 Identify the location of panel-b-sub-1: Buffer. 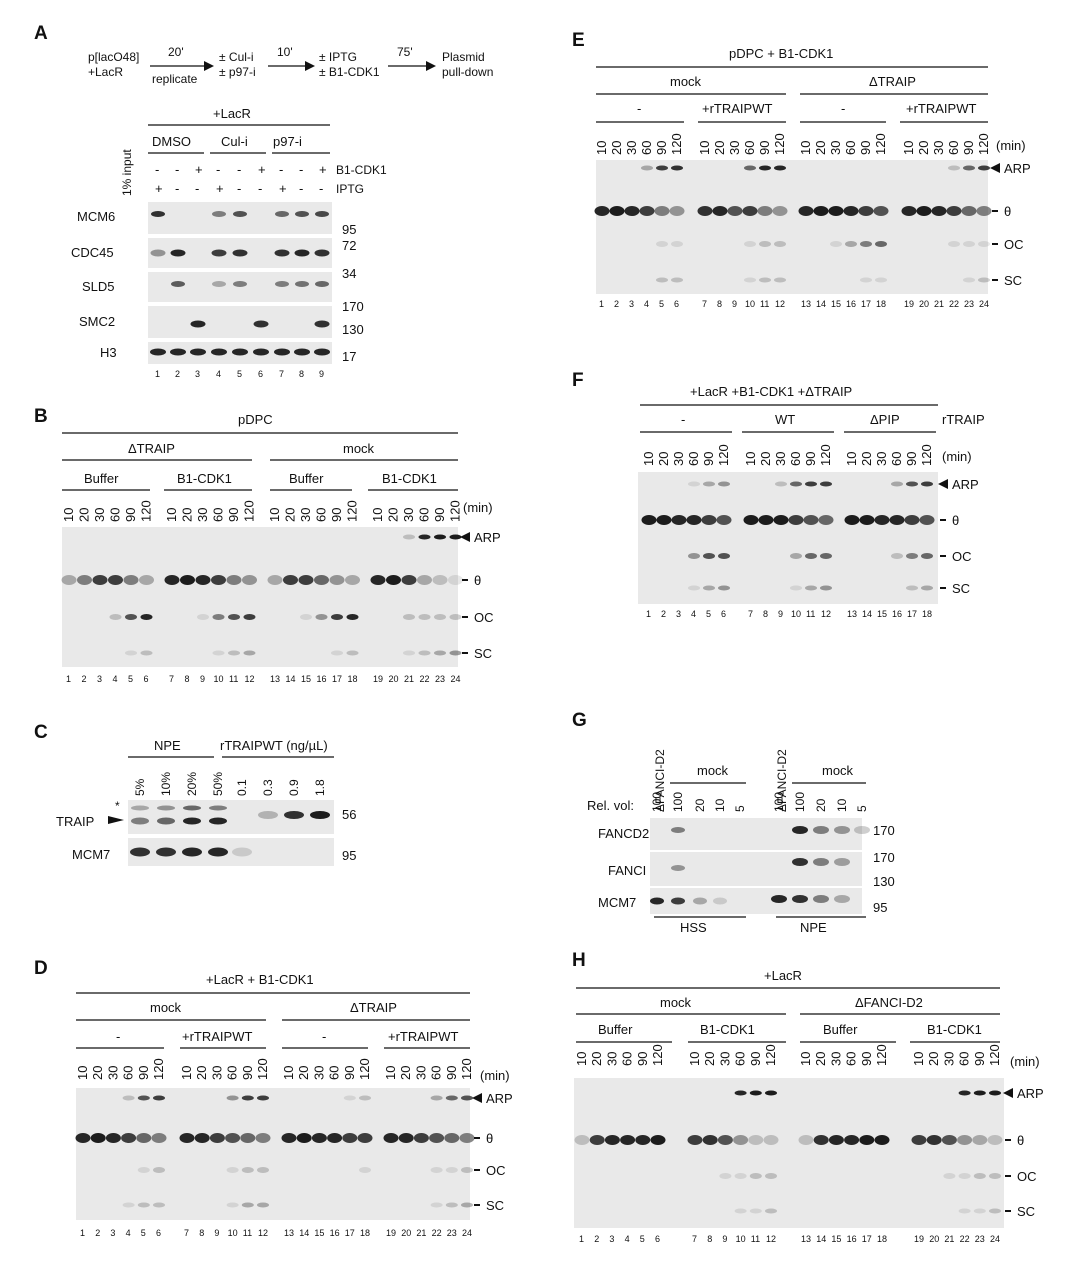
(101, 478).